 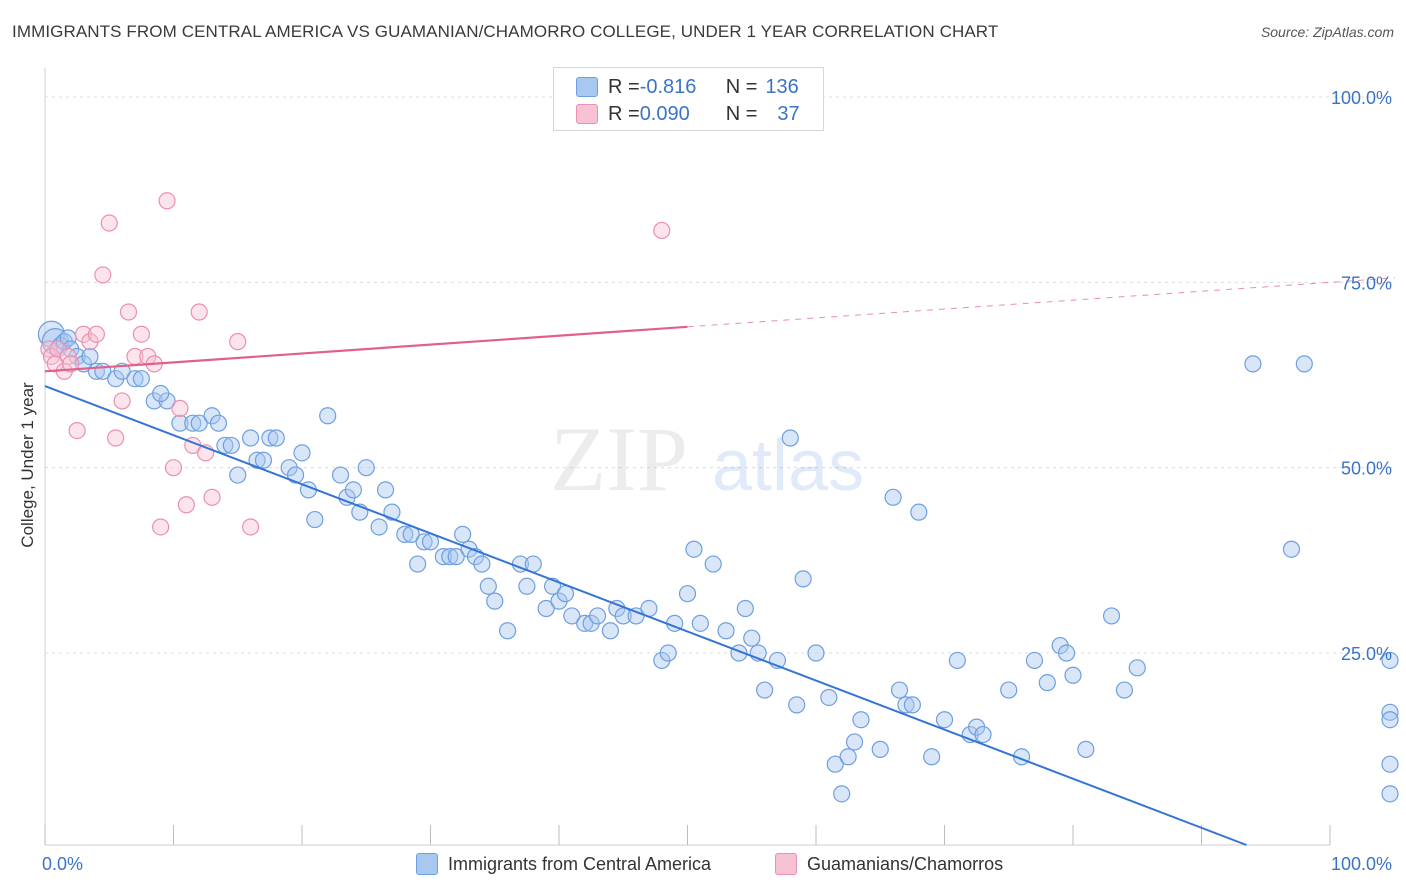 I want to click on x-tick-label: 100.0%, so click(x=1361, y=864).